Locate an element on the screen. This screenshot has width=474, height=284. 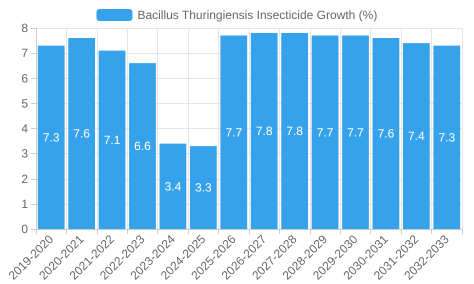
y-tick-label: 7 is located at coordinates (24, 53).